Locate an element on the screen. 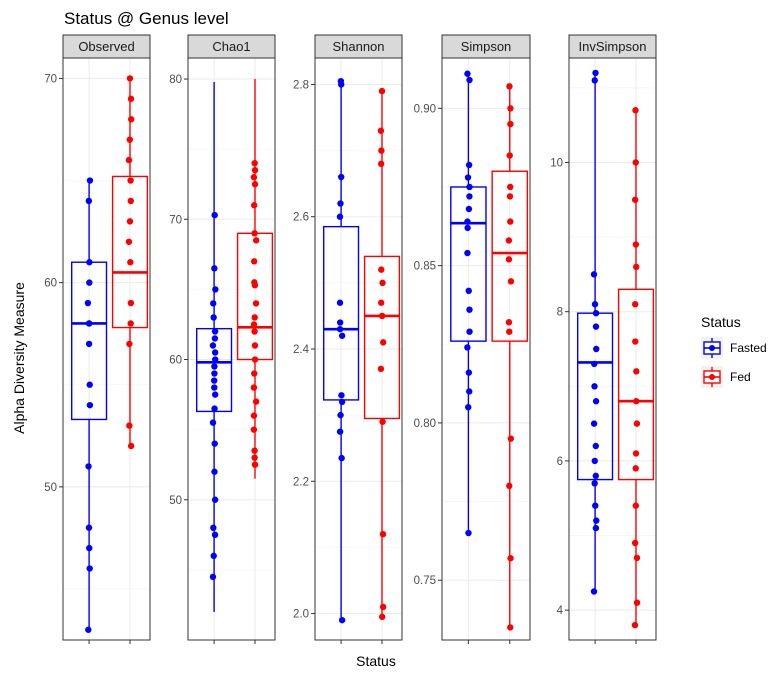 The image size is (777, 673). facet-panel-shannon: Shannon 2.0 2.2 2.4 2.6 2.8 is located at coordinates (348, 339).